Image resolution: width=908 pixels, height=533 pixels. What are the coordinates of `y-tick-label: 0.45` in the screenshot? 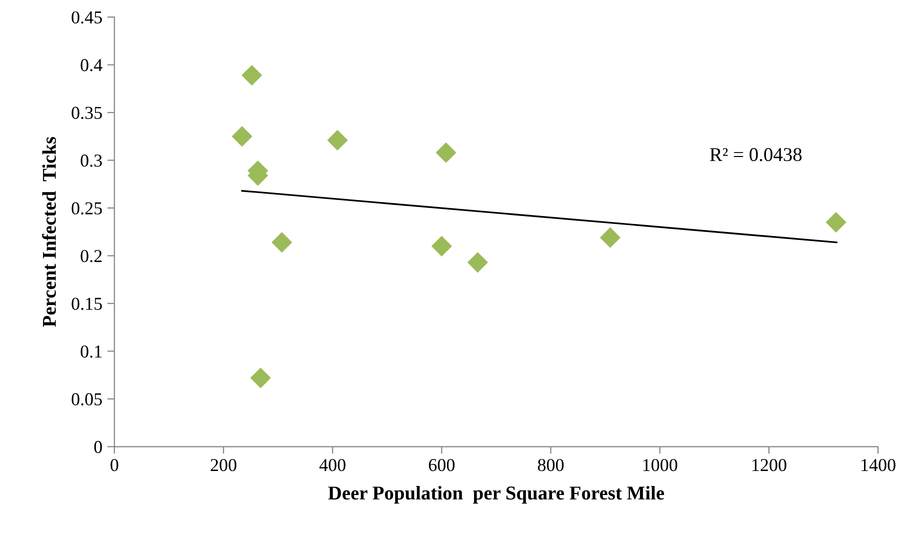 It's located at (87, 17).